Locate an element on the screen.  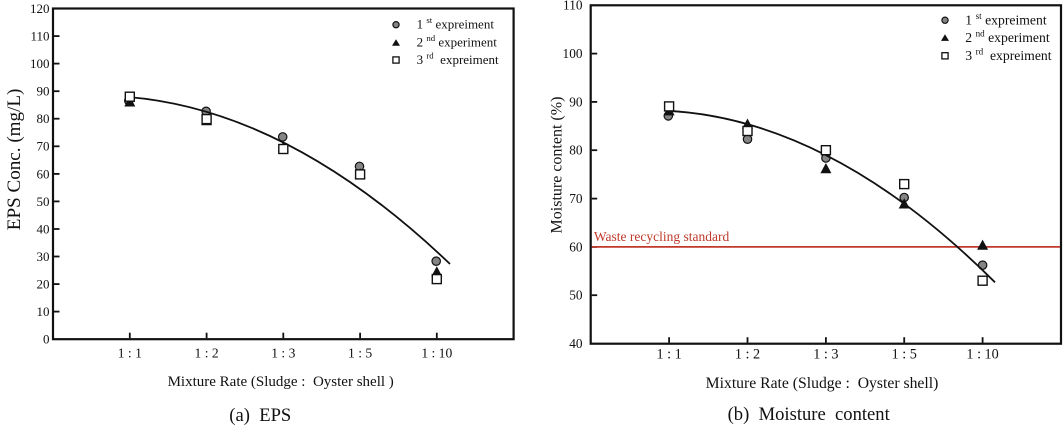
svg-text: EPS Conc. (mg/L) is located at coordinates (14, 160).